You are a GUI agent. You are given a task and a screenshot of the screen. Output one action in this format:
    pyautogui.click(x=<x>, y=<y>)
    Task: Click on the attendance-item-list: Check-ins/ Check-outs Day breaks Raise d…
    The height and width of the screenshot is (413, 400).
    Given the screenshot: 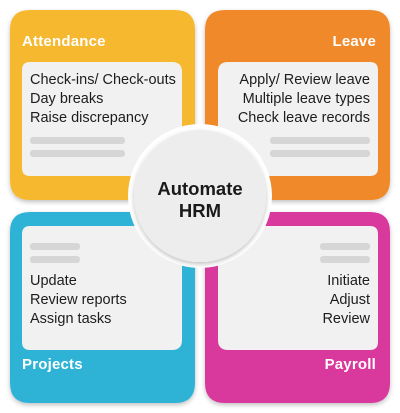 What is the action you would take?
    pyautogui.click(x=103, y=99)
    